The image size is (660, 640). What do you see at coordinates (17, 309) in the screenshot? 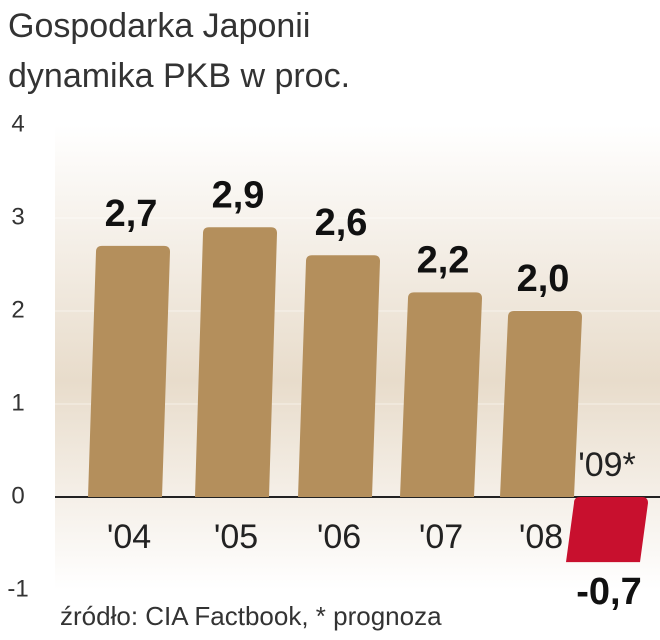
I see `y-tick-label: 2` at bounding box center [17, 309].